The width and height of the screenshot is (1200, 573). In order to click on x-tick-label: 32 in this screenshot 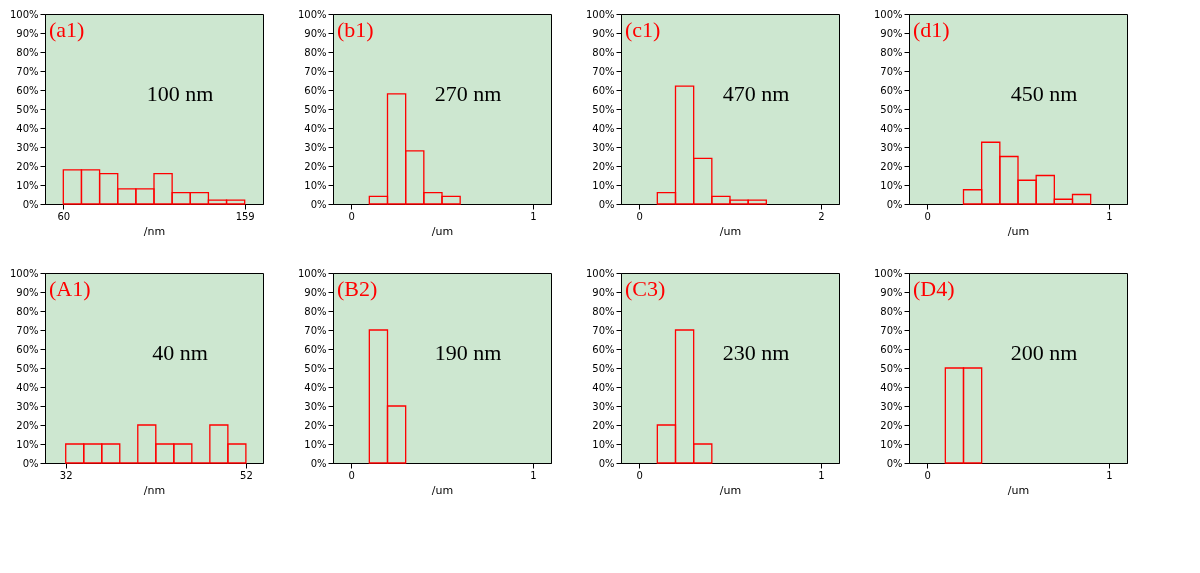, I will do `click(66, 475)`.